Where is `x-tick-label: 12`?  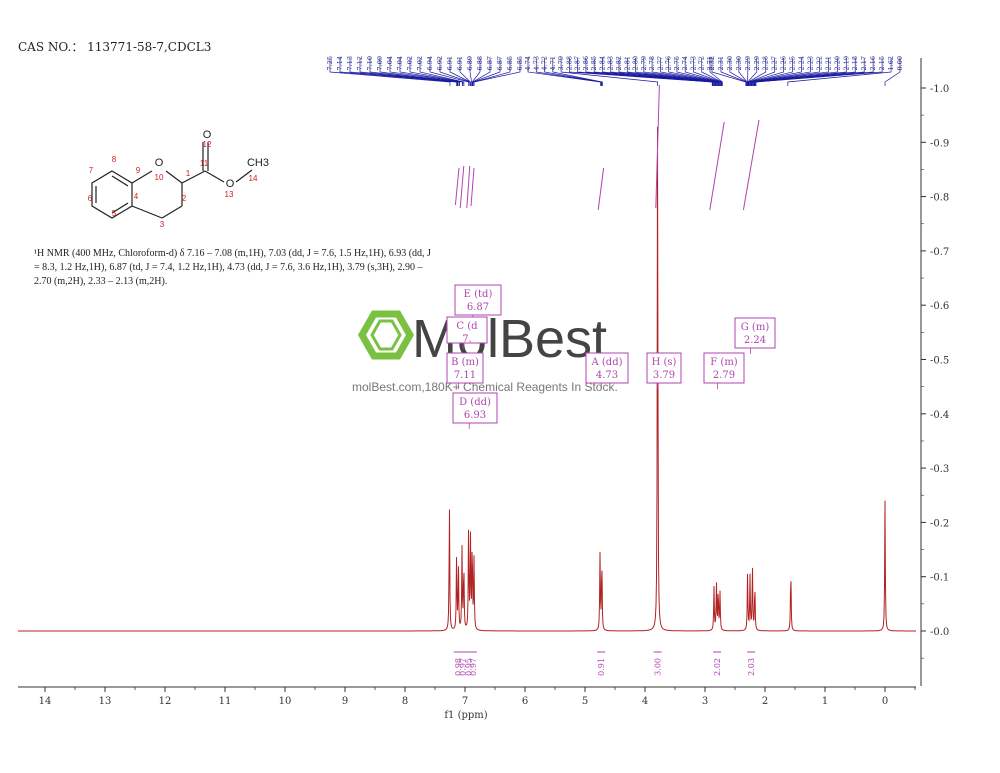
x-tick-label: 12 is located at coordinates (165, 701).